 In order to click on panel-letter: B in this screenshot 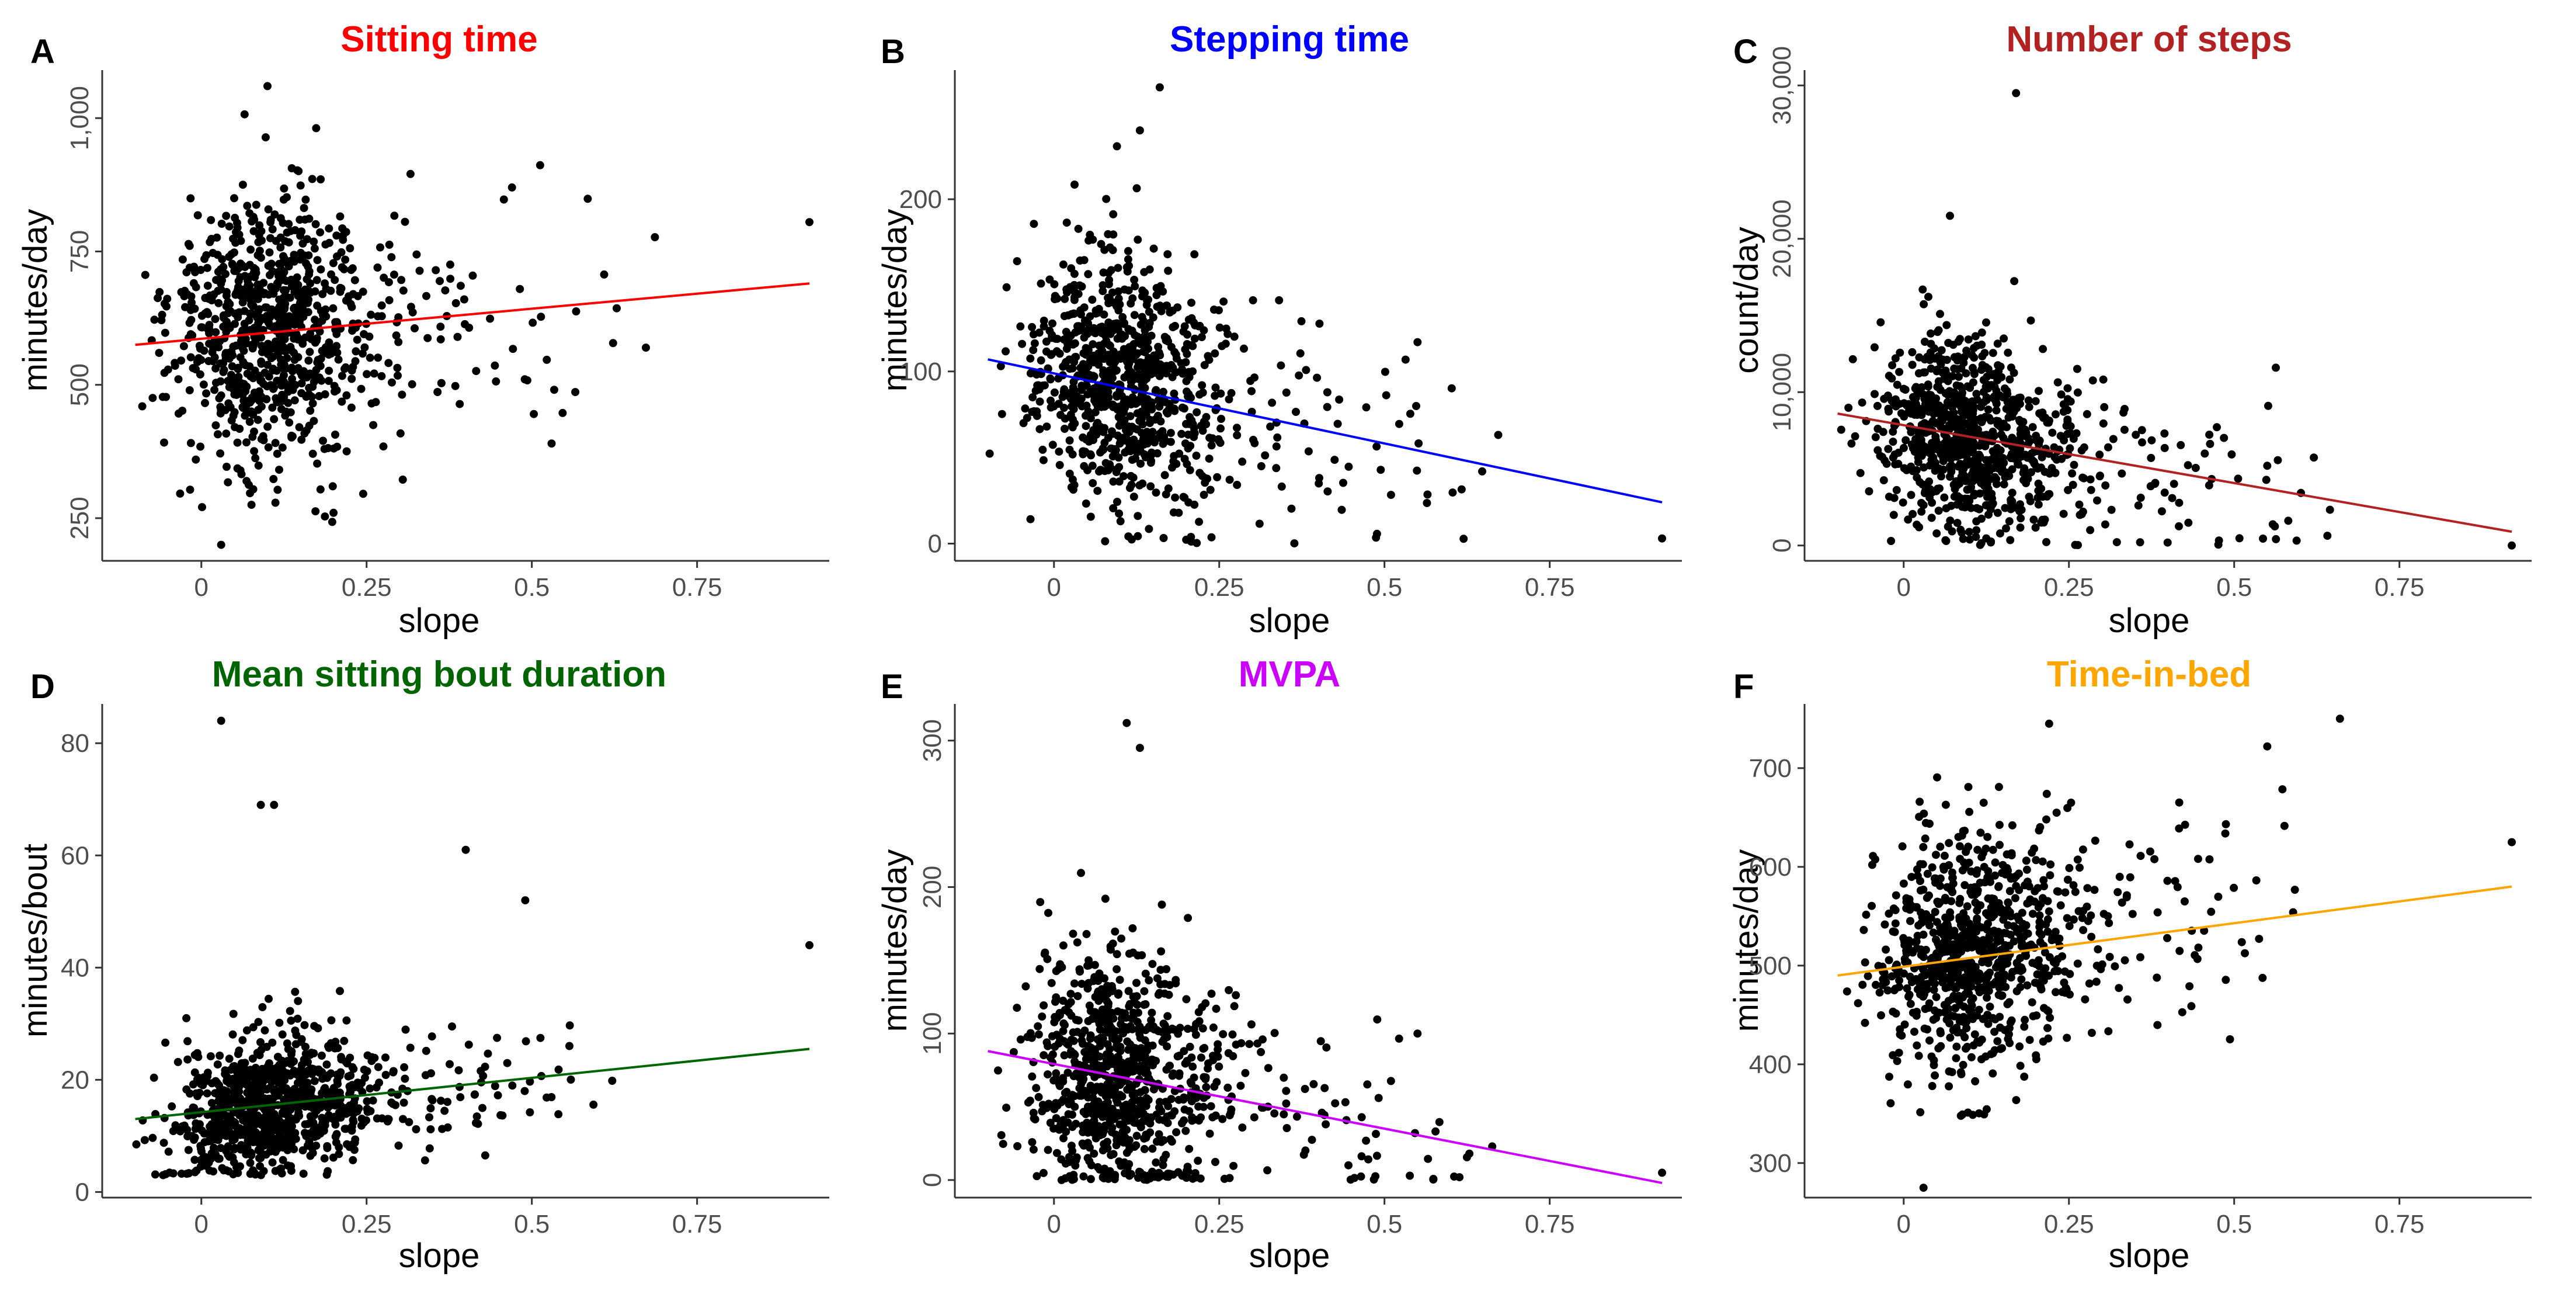, I will do `click(893, 52)`.